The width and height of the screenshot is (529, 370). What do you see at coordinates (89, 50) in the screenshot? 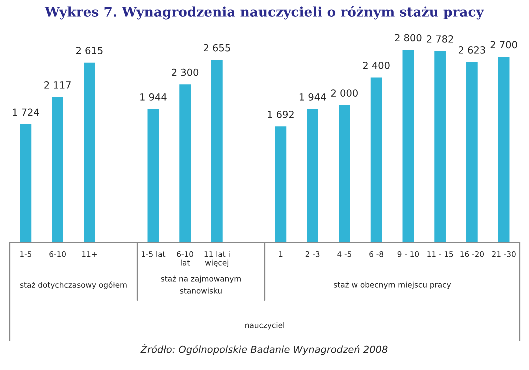
I see `data-label: 2 615` at bounding box center [89, 50].